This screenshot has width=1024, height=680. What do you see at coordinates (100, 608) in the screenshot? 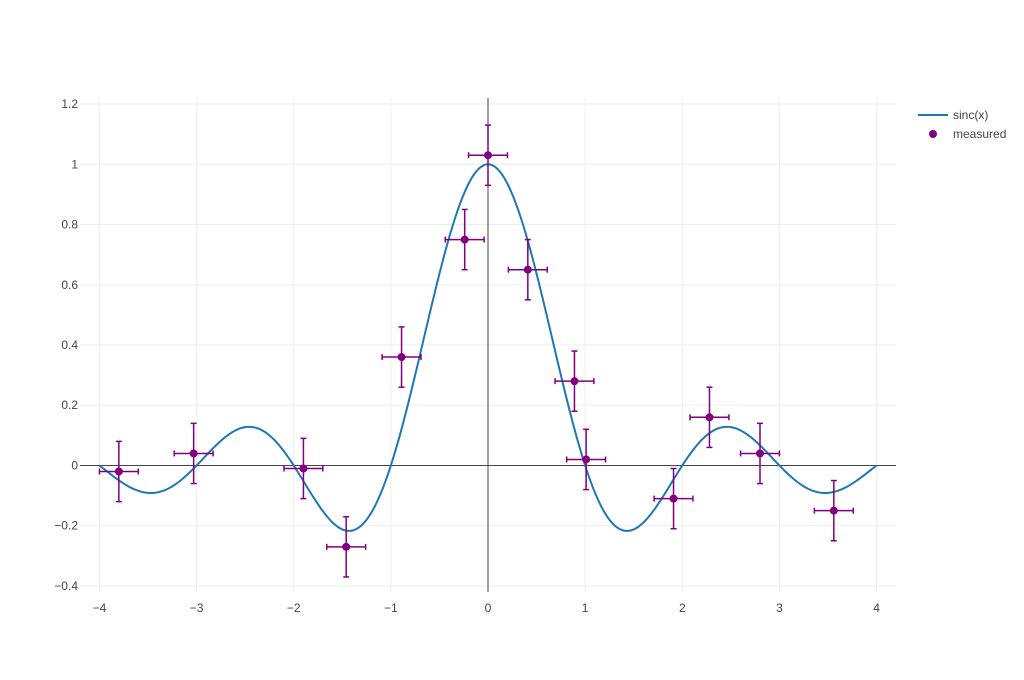
I see `x-tick-label: −4` at bounding box center [100, 608].